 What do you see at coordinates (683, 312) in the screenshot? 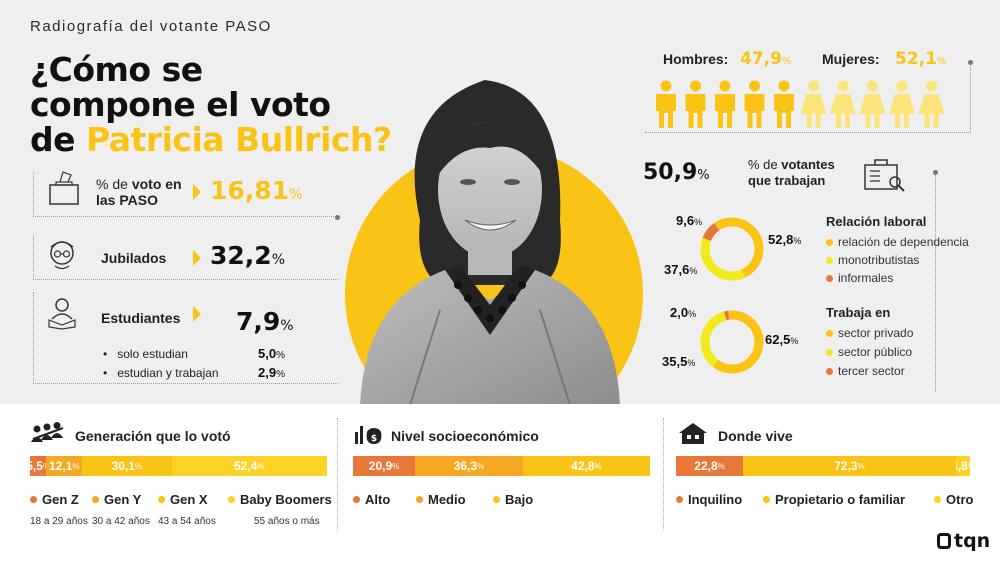
I see `donut1-label-tercer: 2,0%` at bounding box center [683, 312].